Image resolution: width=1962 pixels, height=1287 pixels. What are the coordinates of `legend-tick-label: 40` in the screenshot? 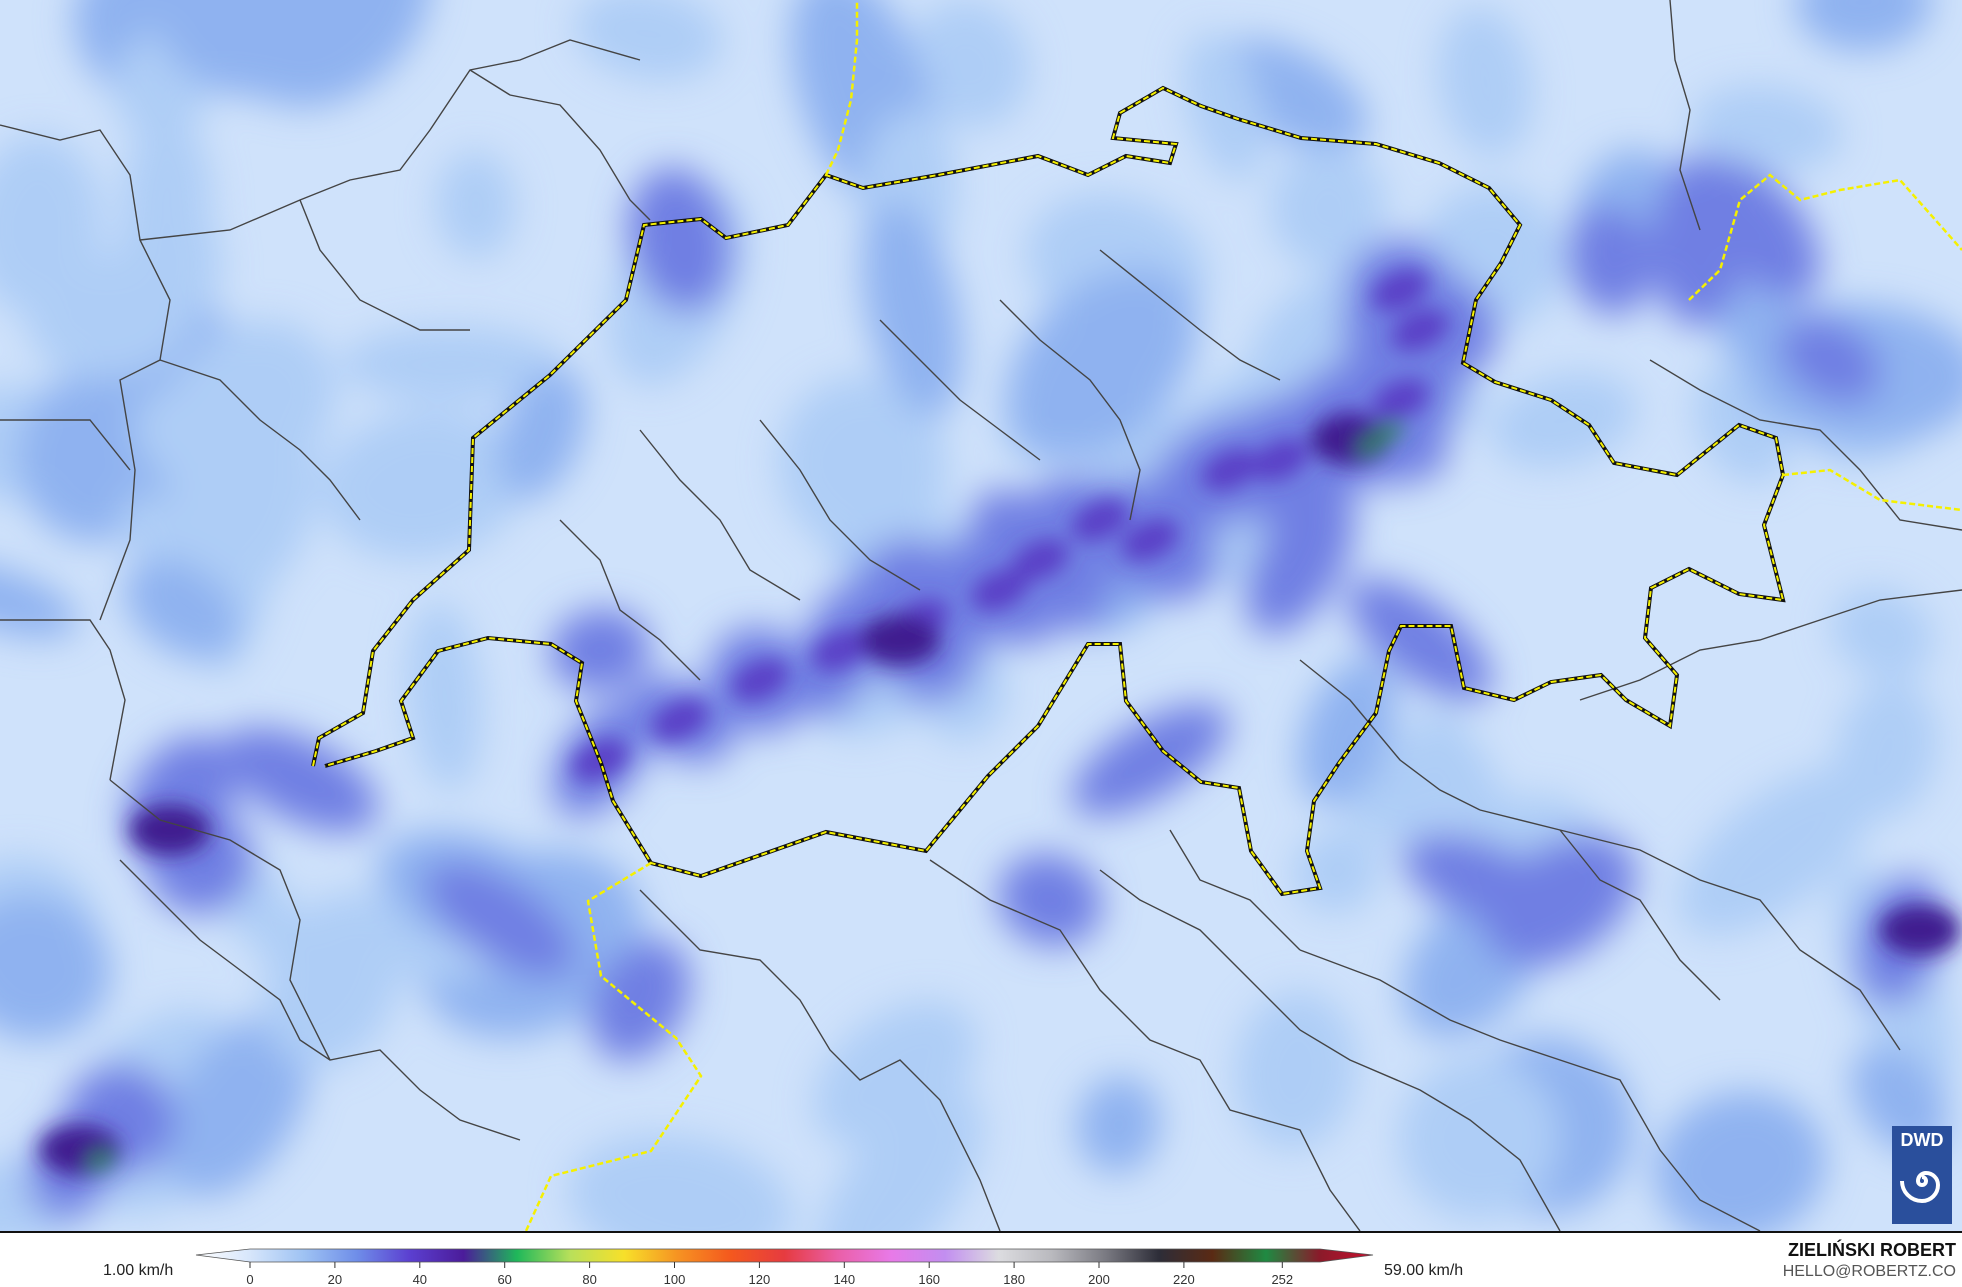 It's located at (420, 1279).